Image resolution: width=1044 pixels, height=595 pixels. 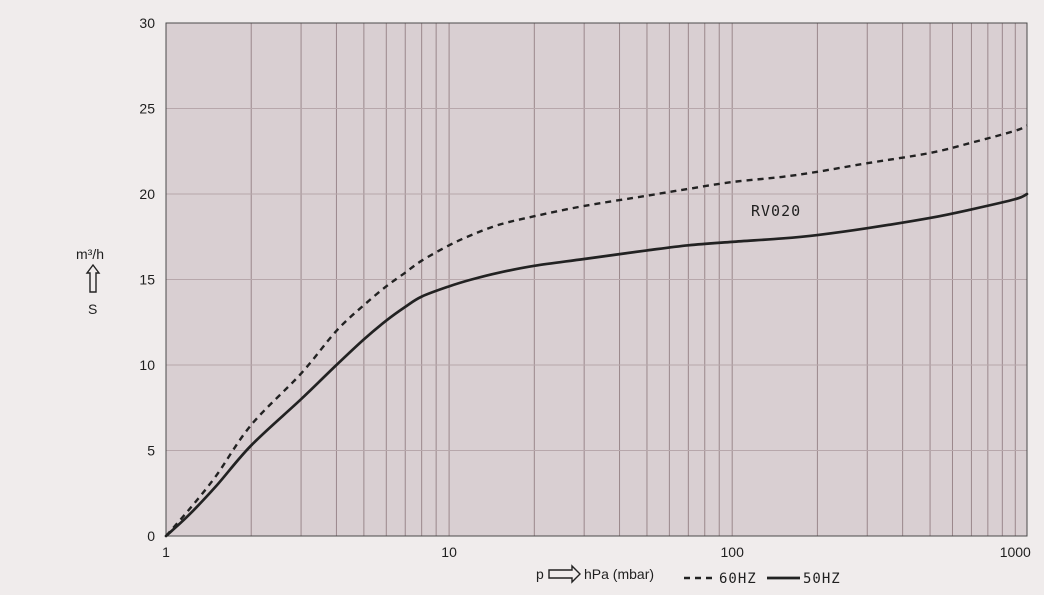 I want to click on x-tick-label: 10, so click(x=449, y=552).